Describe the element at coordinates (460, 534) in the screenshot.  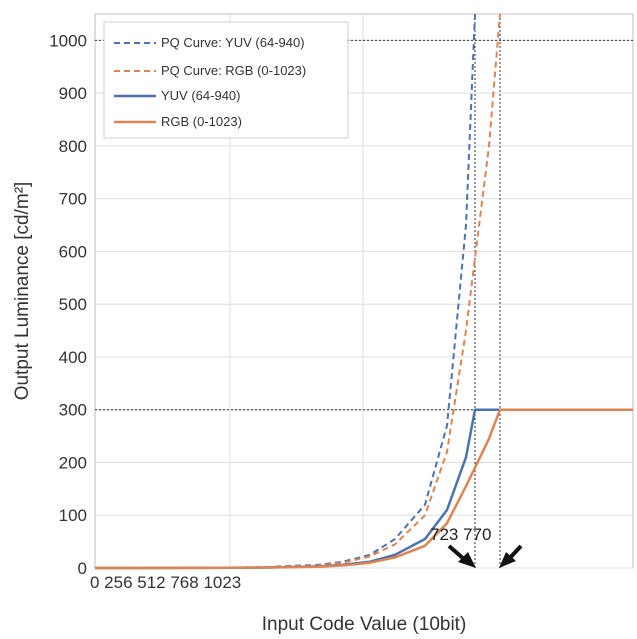
I see `annotation-label: 723 770` at that location.